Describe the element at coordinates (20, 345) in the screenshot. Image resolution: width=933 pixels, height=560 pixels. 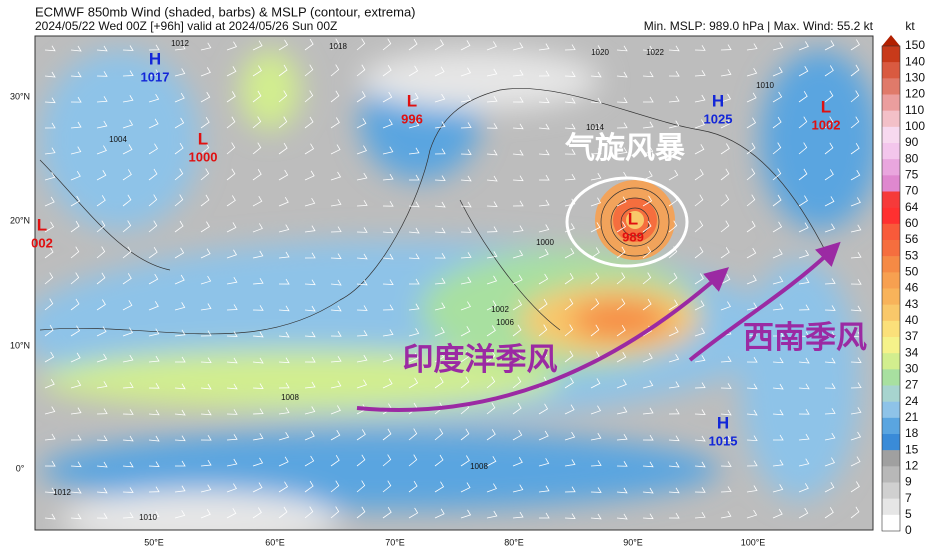
I see `lat-label: 10°N` at that location.